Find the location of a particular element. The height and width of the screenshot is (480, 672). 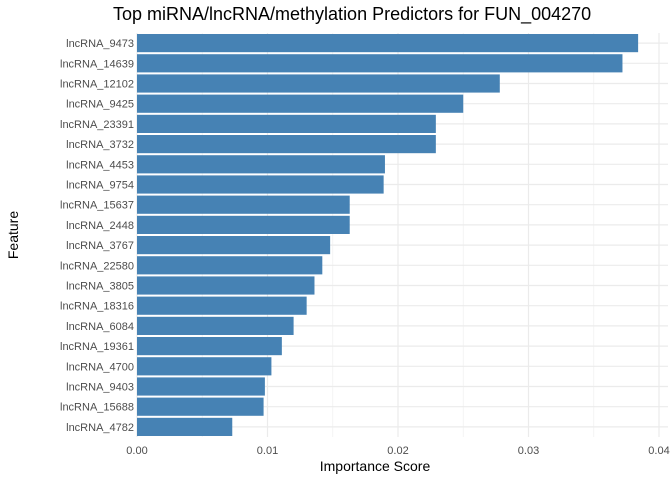

y-tick-label: lncRNA_6084 is located at coordinates (100, 327).